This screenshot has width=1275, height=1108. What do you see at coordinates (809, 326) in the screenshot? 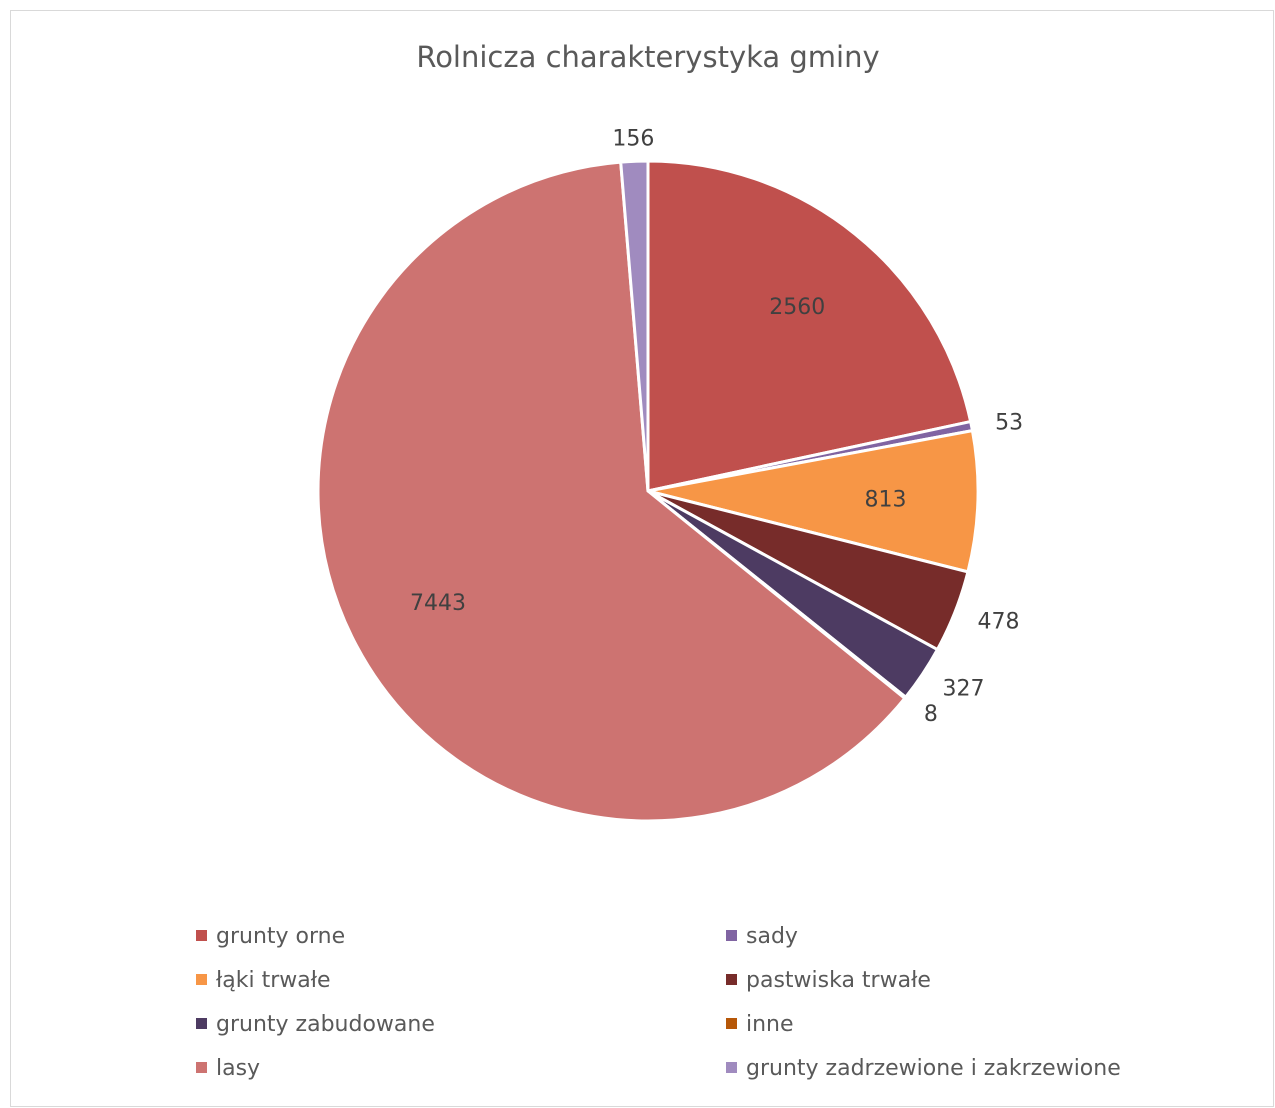
I see `pie-slice-grunty-orne` at bounding box center [809, 326].